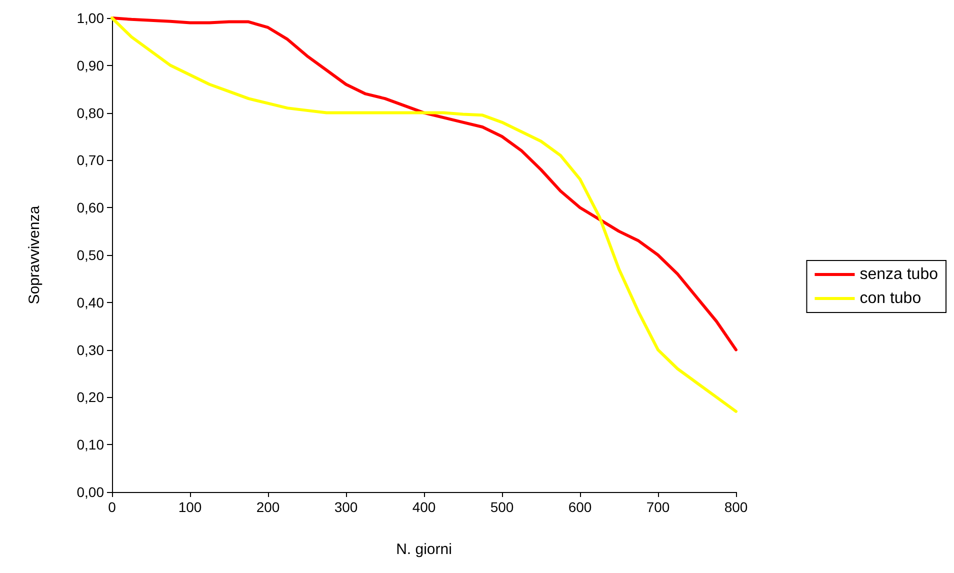  I want to click on x-tick-label: 800, so click(736, 507).